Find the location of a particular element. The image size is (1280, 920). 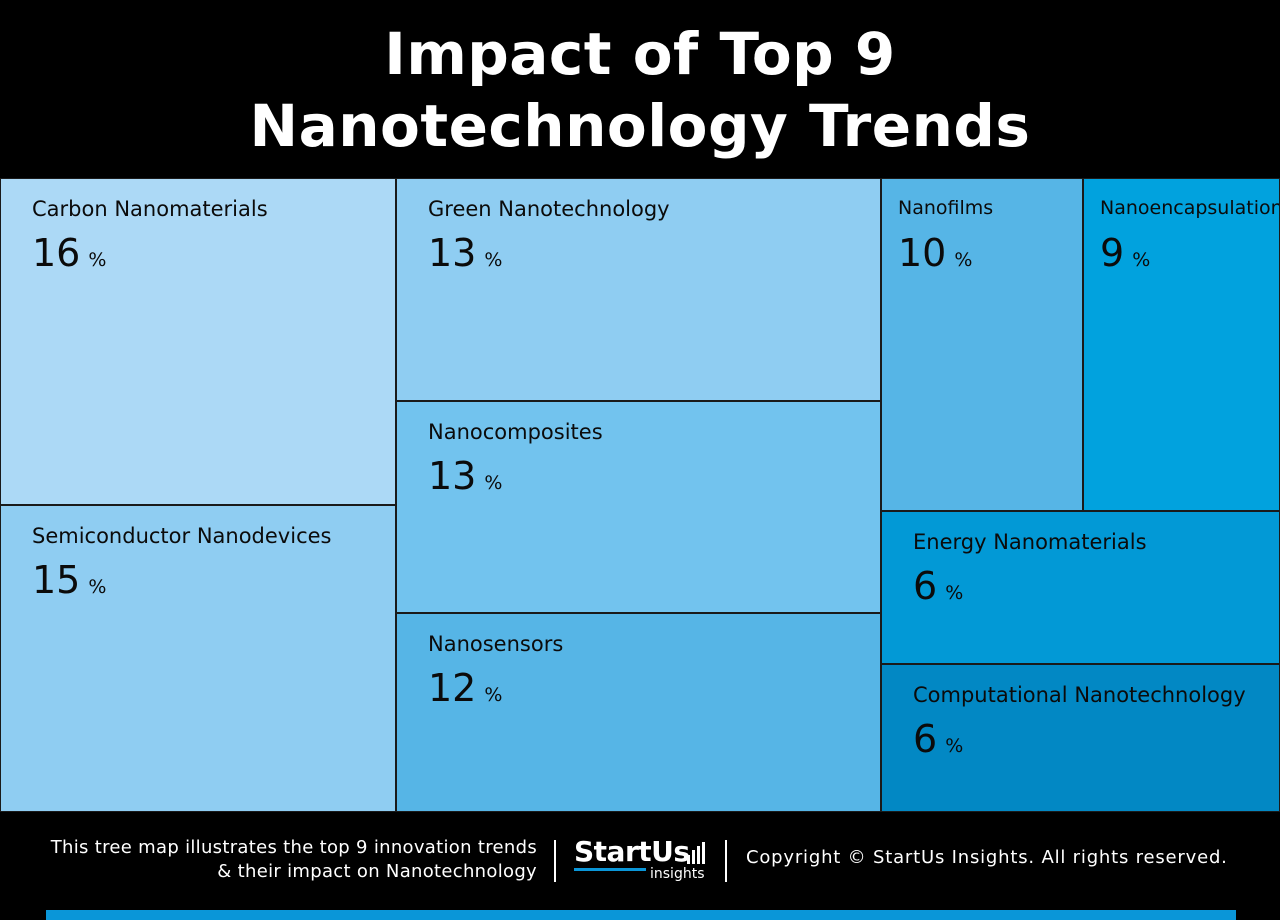

treemap-tile-energy-nanomaterials: Energy Nanomaterials 6% is located at coordinates (1080, 587).